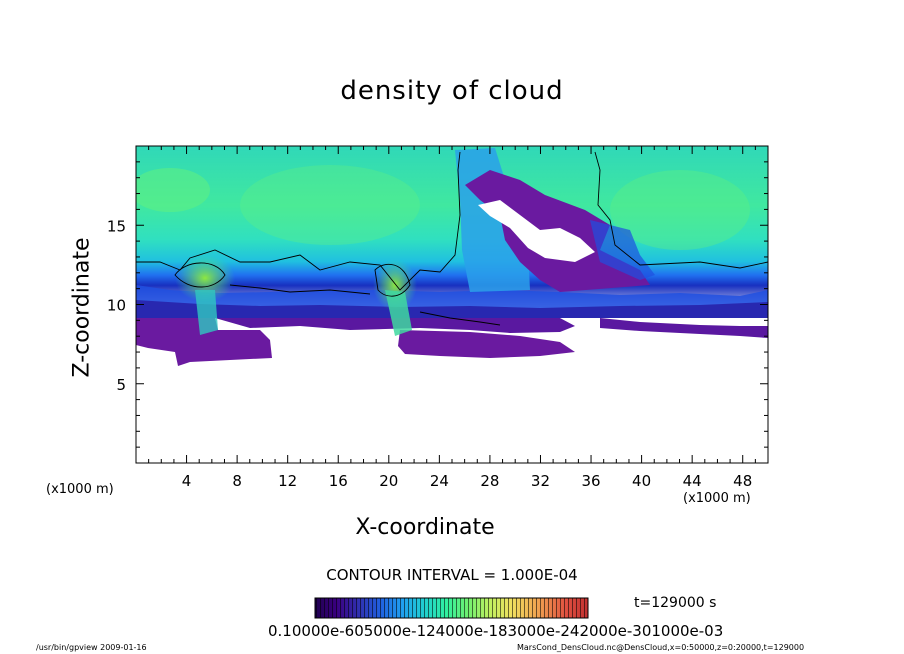  What do you see at coordinates (684, 328) in the screenshot?
I see `purple-fringe-right` at bounding box center [684, 328].